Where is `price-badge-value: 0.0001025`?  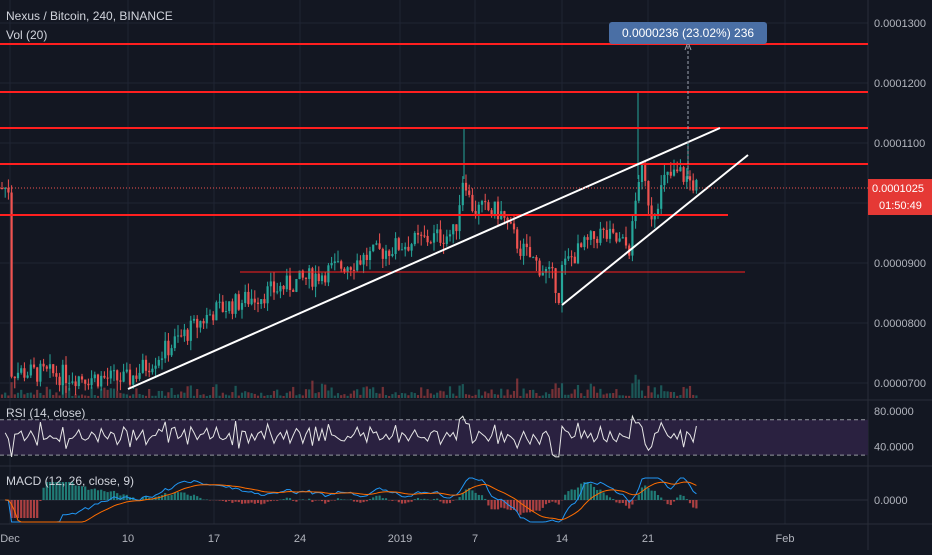
price-badge-value: 0.0001025 is located at coordinates (898, 189).